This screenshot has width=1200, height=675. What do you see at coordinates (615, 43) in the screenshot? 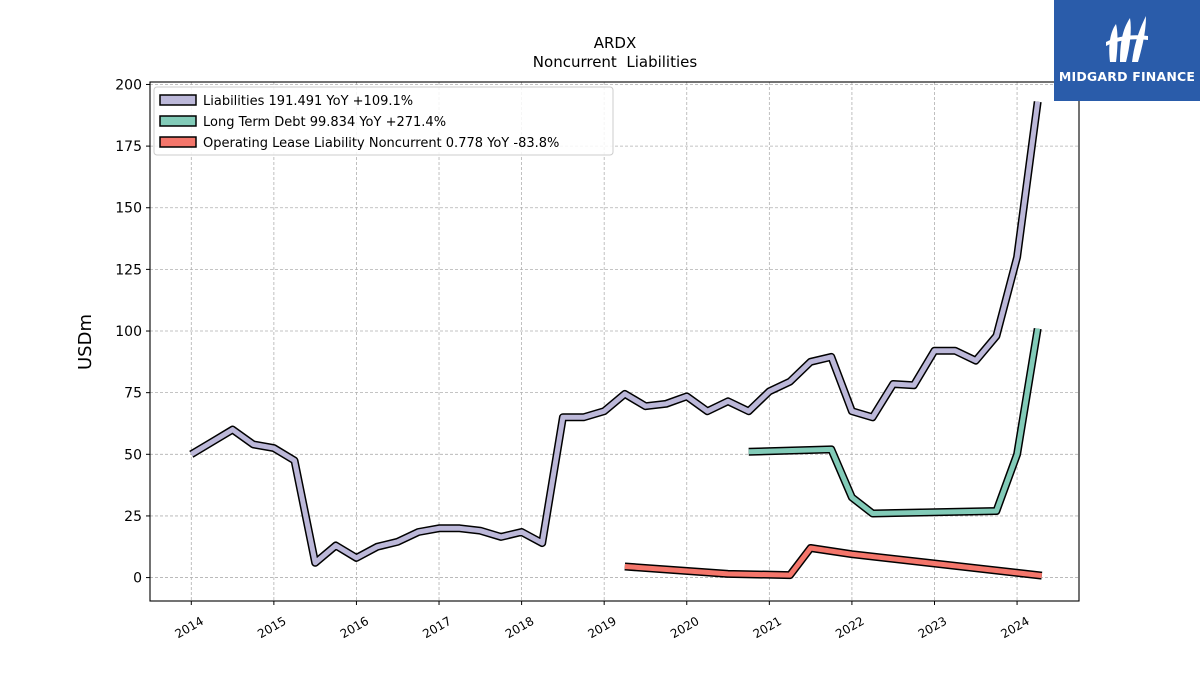
I see `chart-title: ARDX` at bounding box center [615, 43].